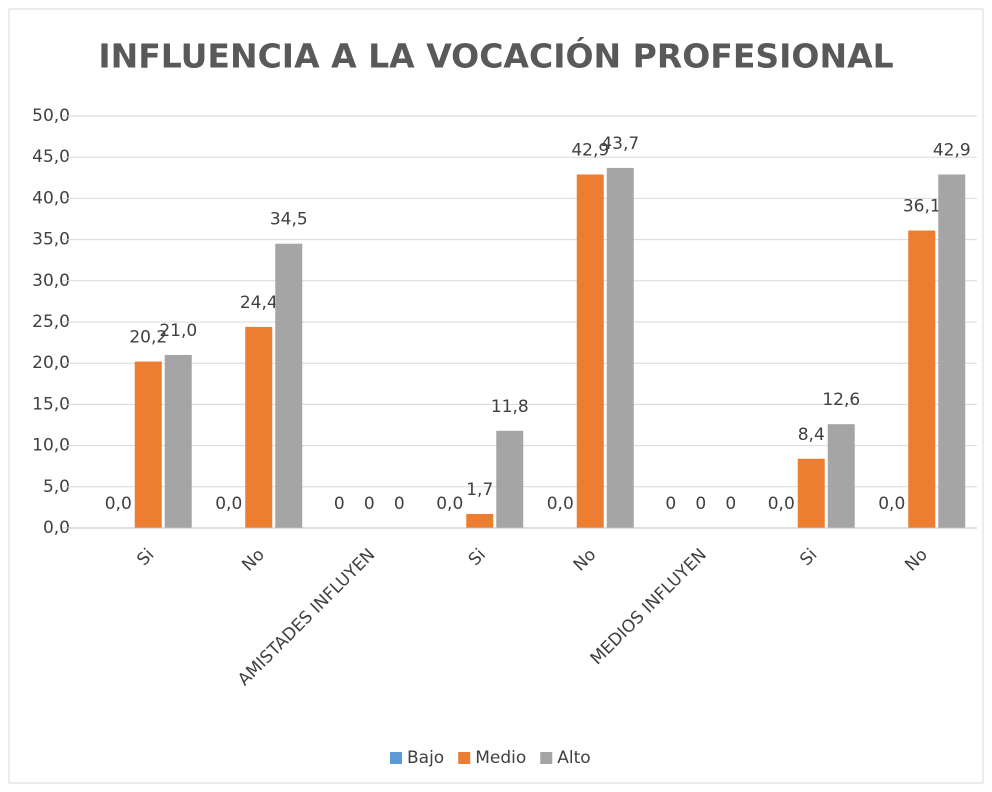  I want to click on data-label: 12,6, so click(841, 400).